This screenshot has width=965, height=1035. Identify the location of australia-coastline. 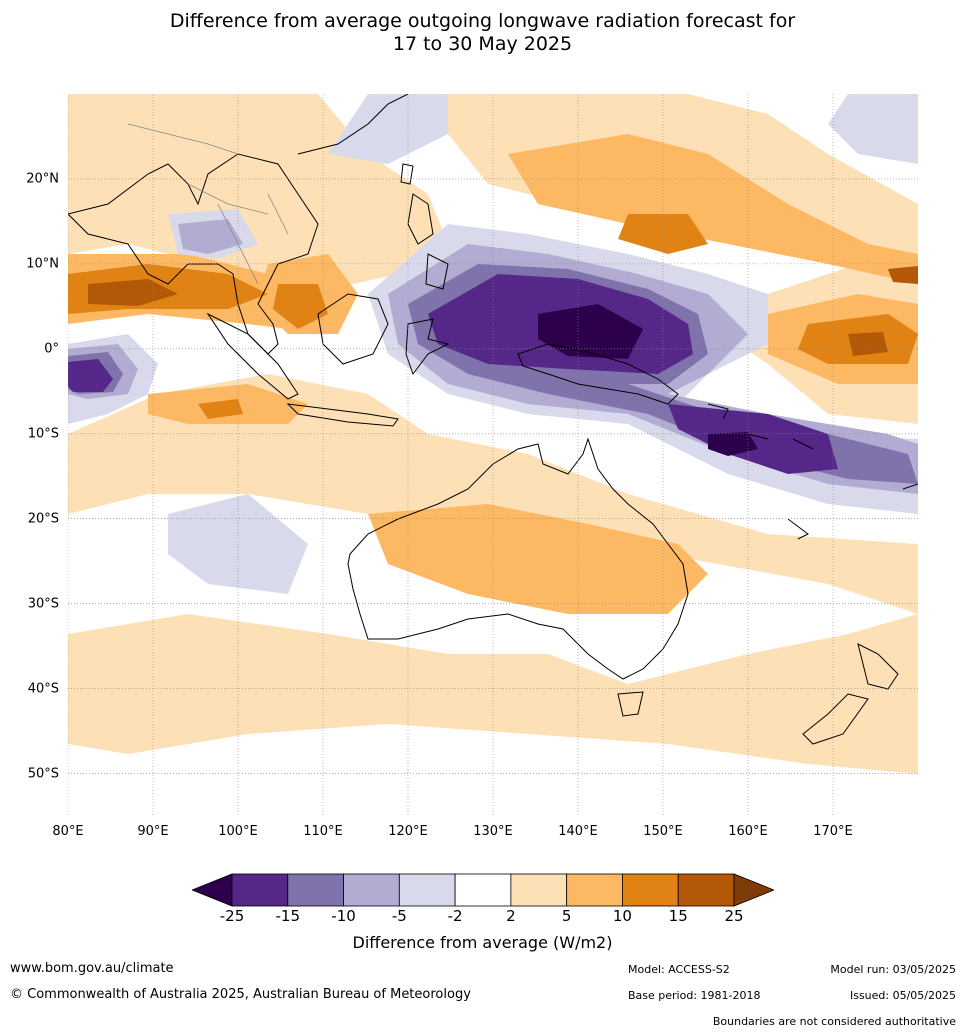
(518, 558).